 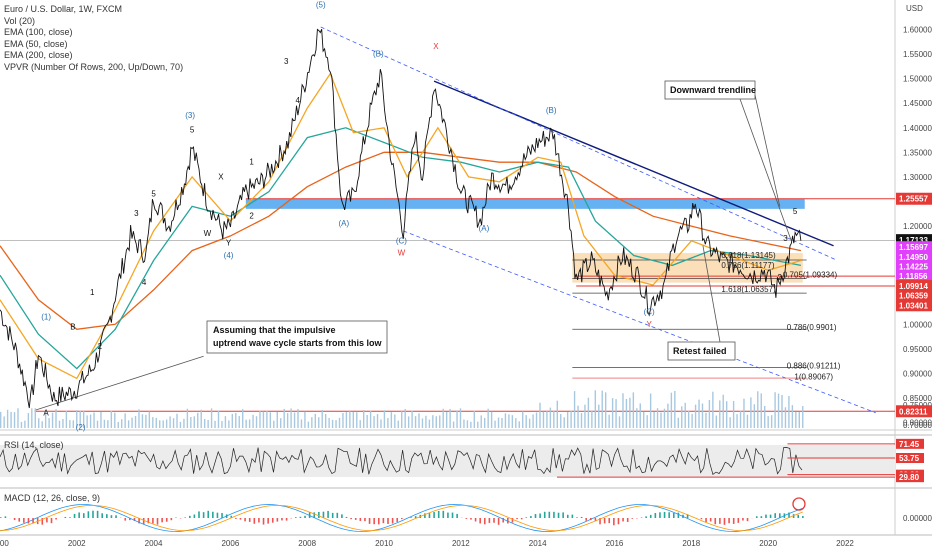 What do you see at coordinates (913, 296) in the screenshot?
I see `price-tag-label: 1.06359` at bounding box center [913, 296].